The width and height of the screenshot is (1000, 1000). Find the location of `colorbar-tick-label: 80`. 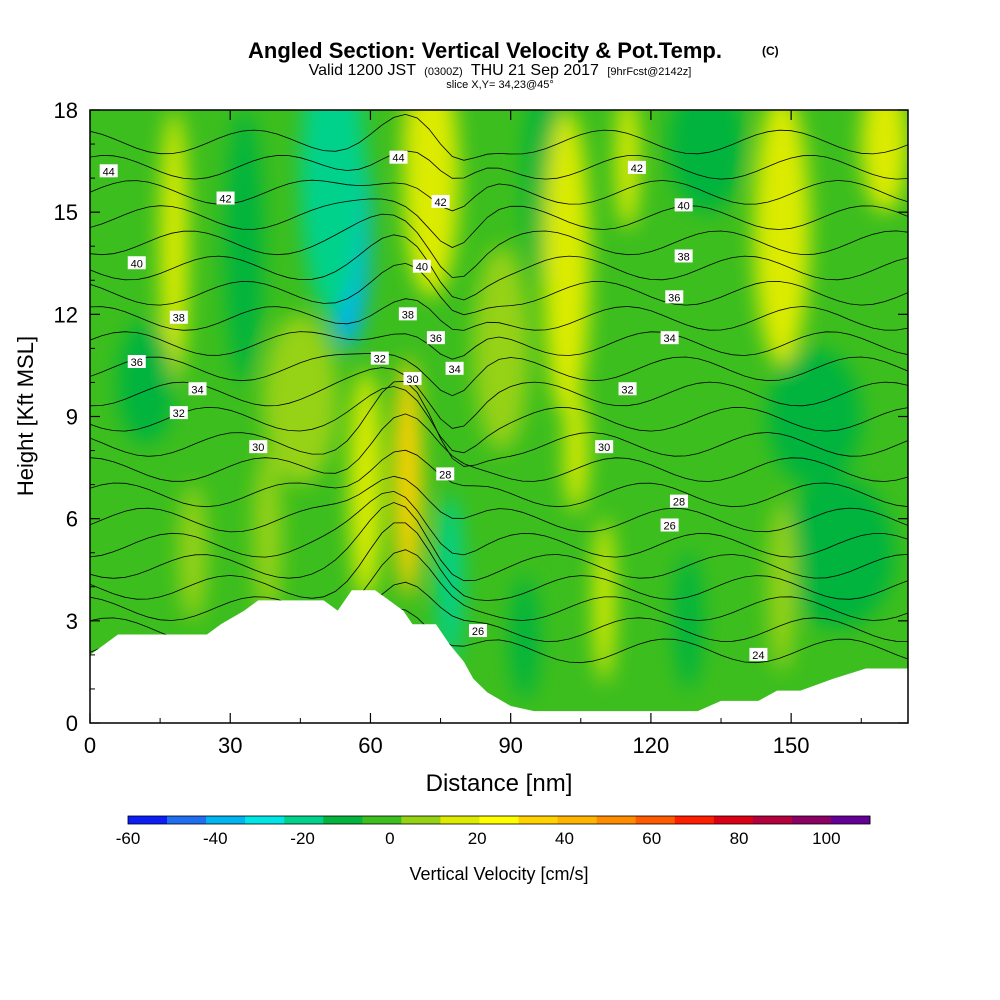

colorbar-tick-label: 80 is located at coordinates (739, 838).